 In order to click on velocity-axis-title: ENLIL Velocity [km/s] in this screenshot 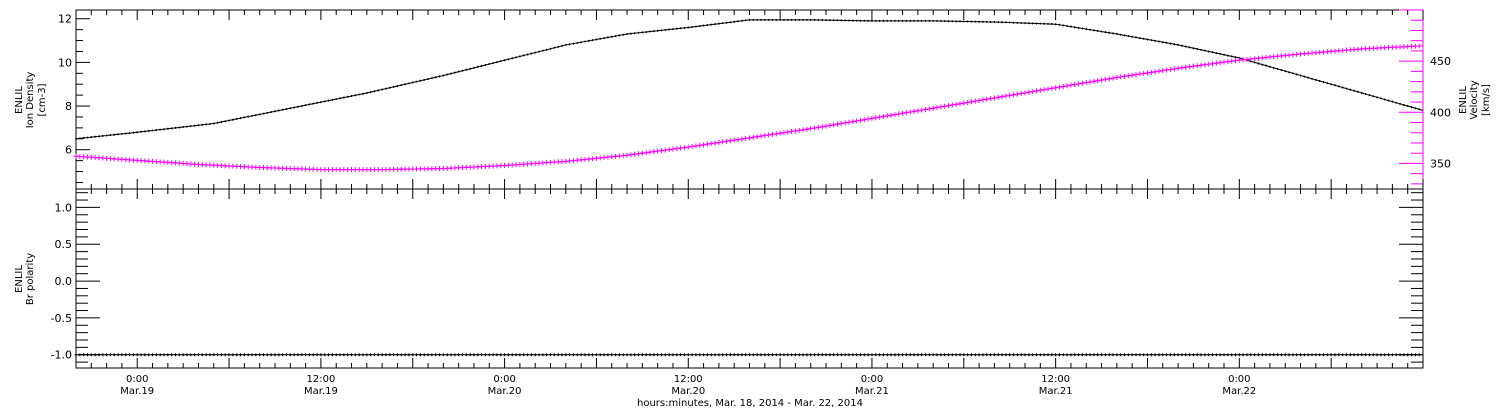, I will do `click(1475, 99)`.